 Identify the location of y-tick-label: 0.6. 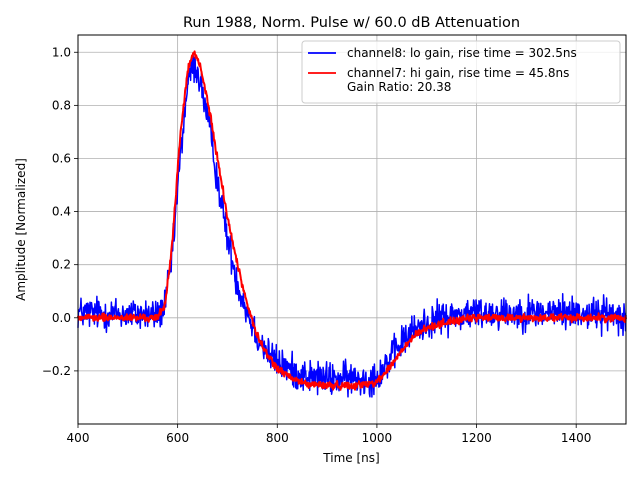
(61, 158).